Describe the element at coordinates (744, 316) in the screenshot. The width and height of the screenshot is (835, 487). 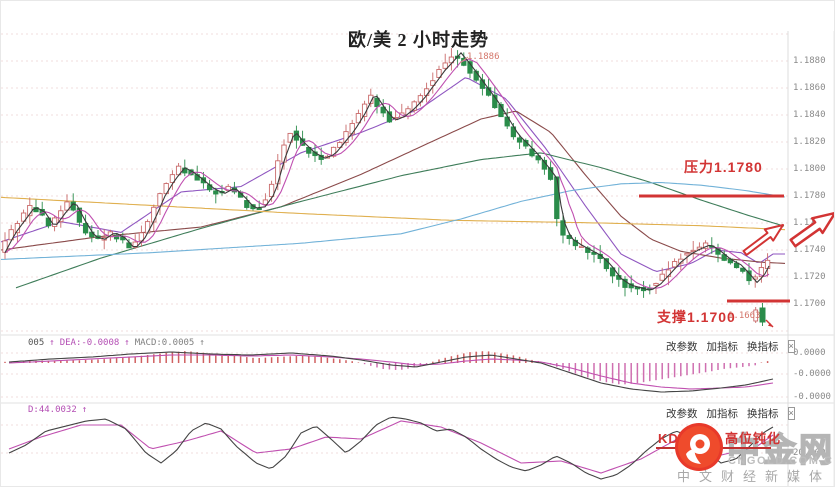
I see `last-price-label: 1.1663` at that location.